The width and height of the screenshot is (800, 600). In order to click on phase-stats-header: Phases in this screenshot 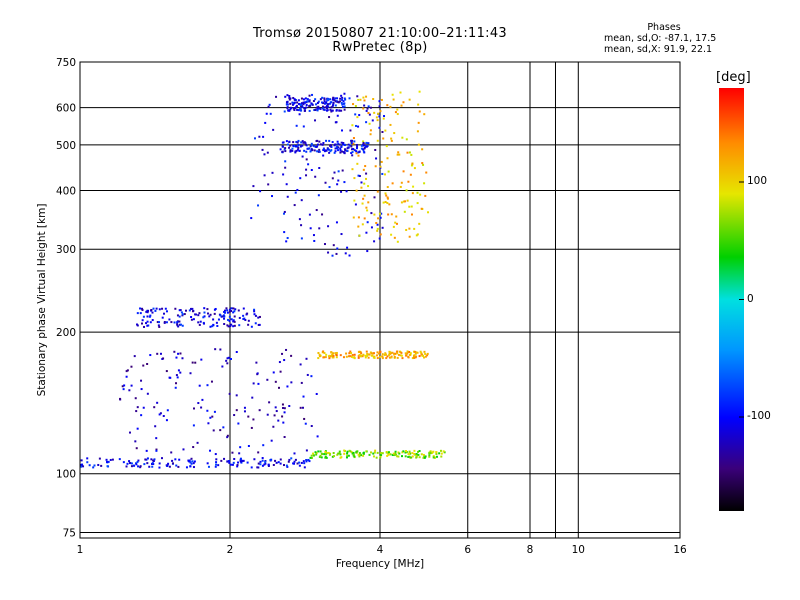, I will do `click(664, 27)`.